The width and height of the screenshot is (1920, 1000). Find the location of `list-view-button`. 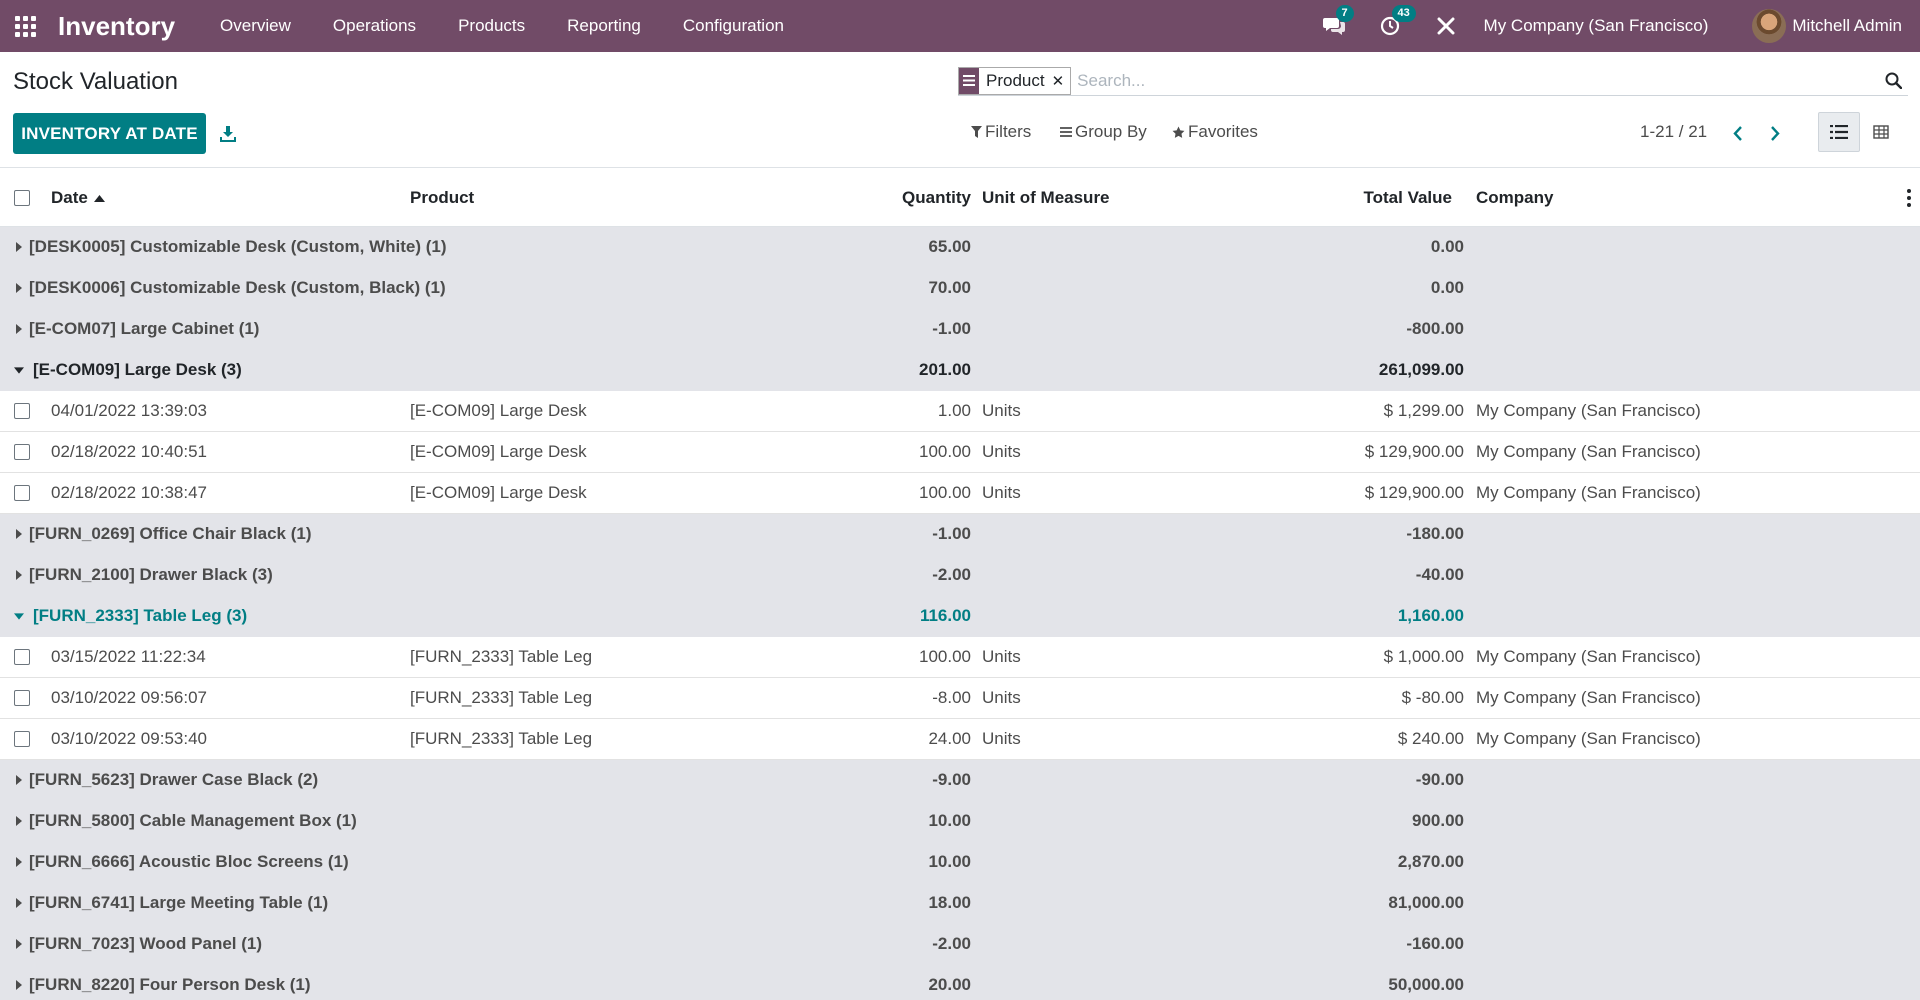

list-view-button is located at coordinates (1839, 132).